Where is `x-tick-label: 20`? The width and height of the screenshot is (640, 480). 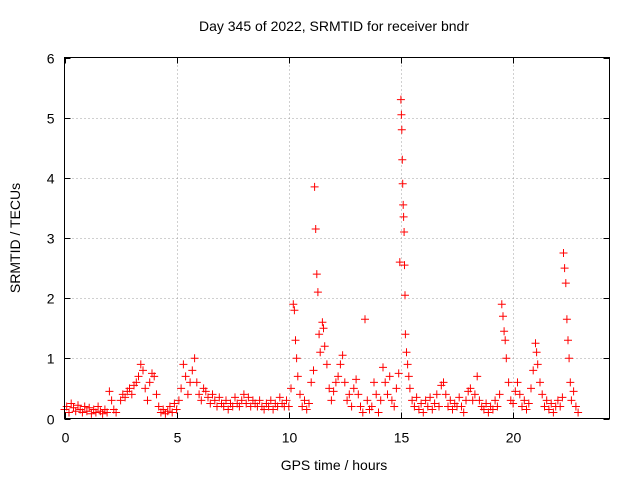
x-tick-label: 20 is located at coordinates (514, 438).